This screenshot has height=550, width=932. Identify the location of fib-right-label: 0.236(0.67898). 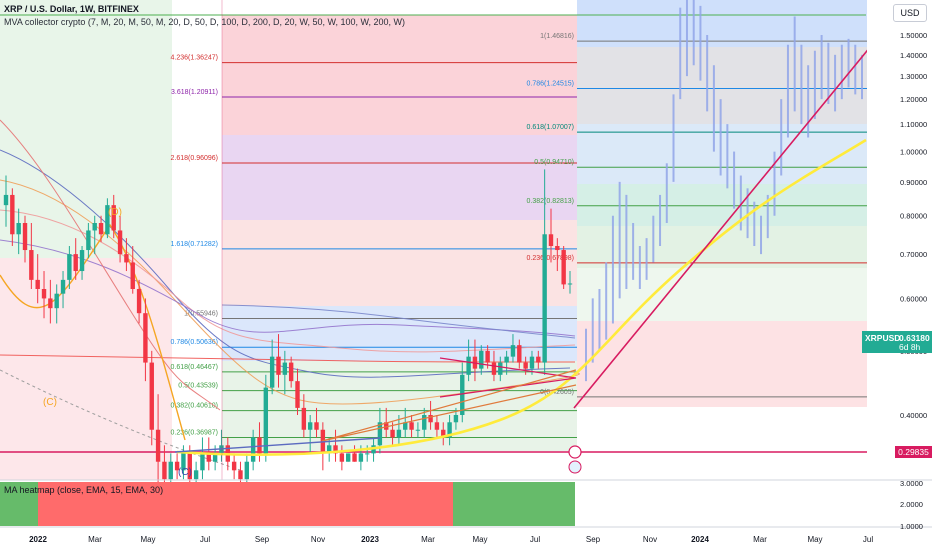
(550, 258).